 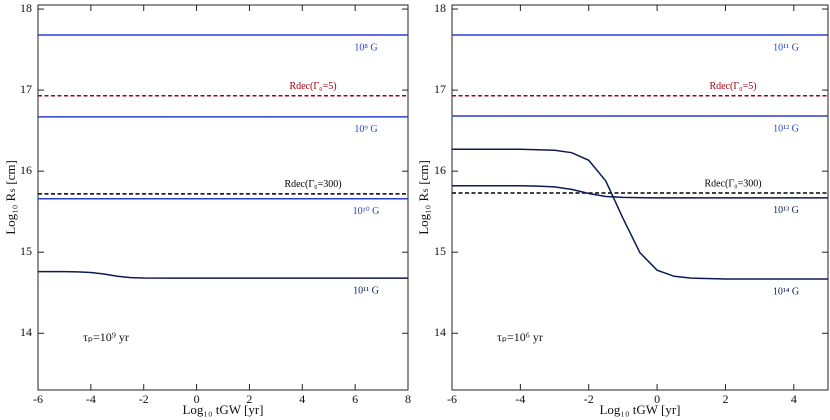 What do you see at coordinates (355, 399) in the screenshot?
I see `x-tick-label: 6` at bounding box center [355, 399].